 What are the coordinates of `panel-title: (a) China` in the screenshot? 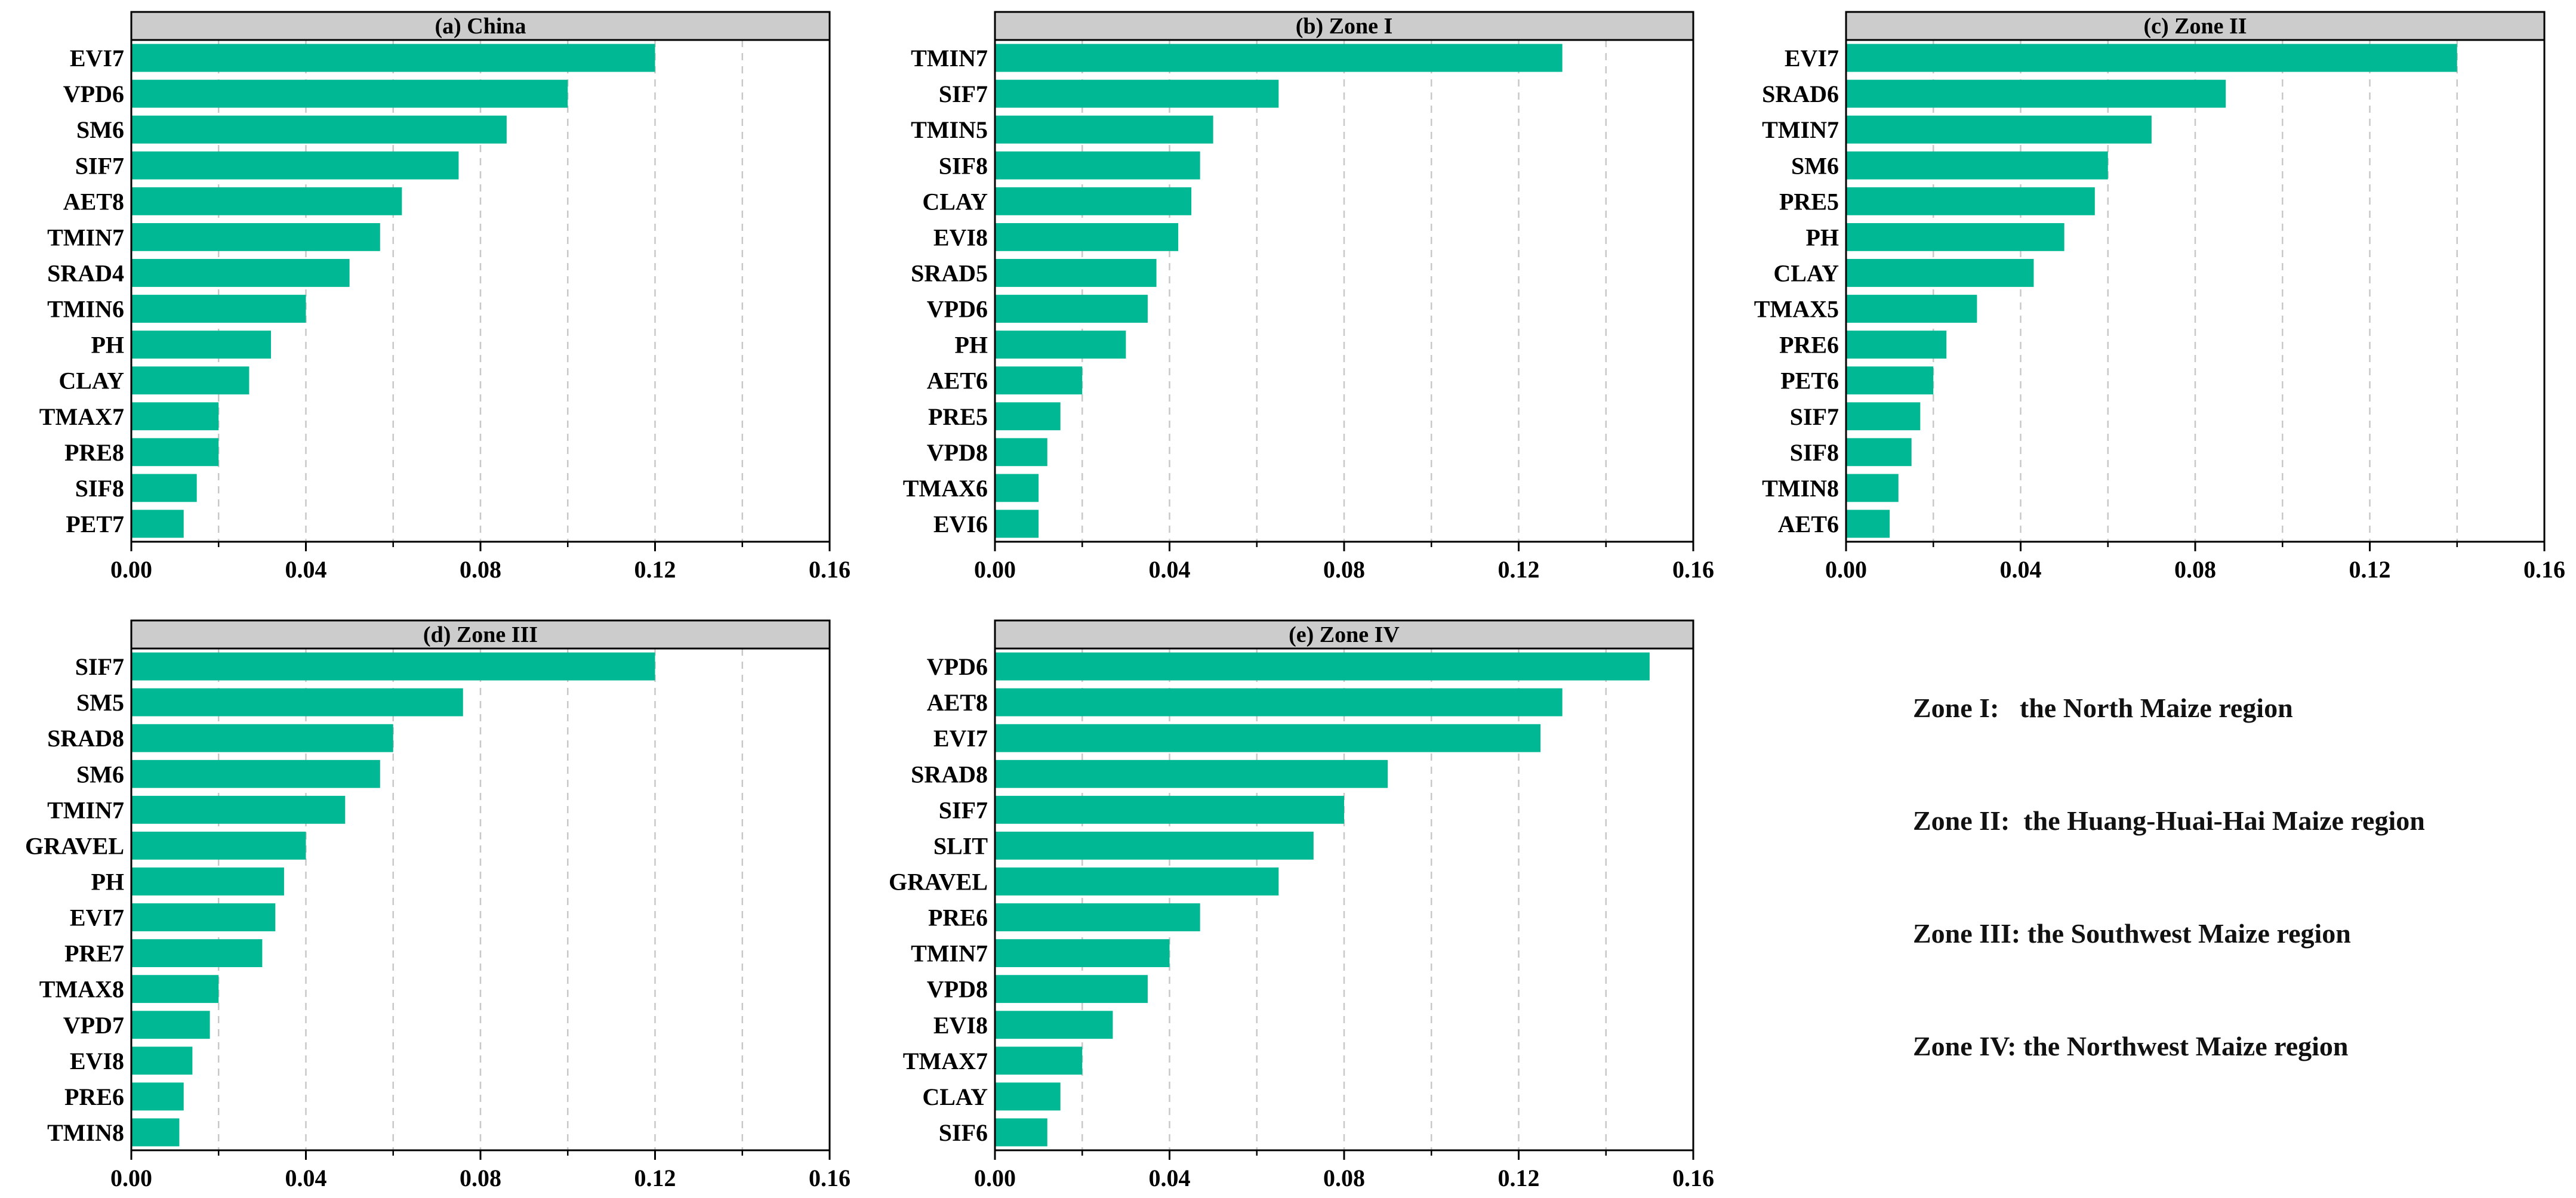 It's located at (480, 26).